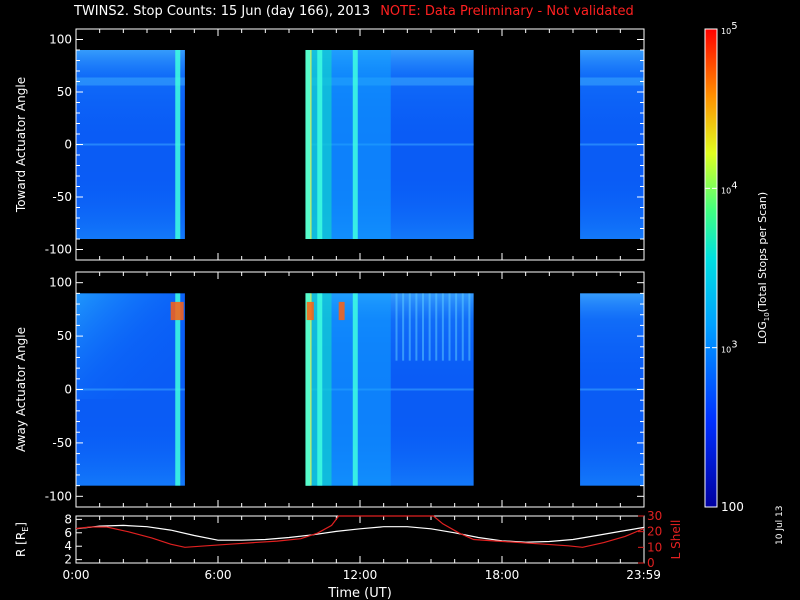  I want to click on colorbar-tick-exponent: 3, so click(734, 345).